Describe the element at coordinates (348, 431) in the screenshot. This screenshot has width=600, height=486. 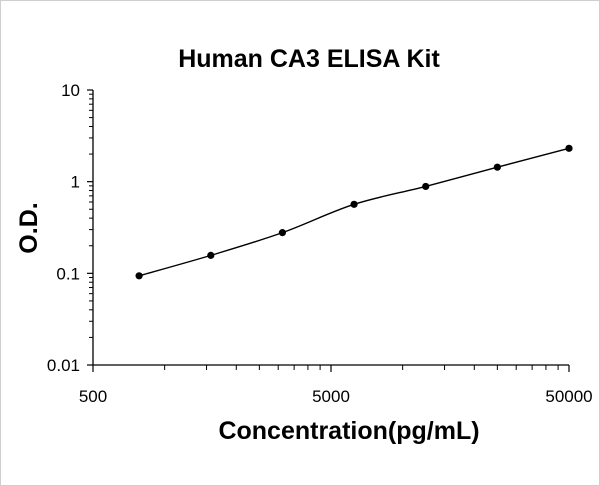
I see `x-axis-title: Concentration(pg/mL)` at that location.